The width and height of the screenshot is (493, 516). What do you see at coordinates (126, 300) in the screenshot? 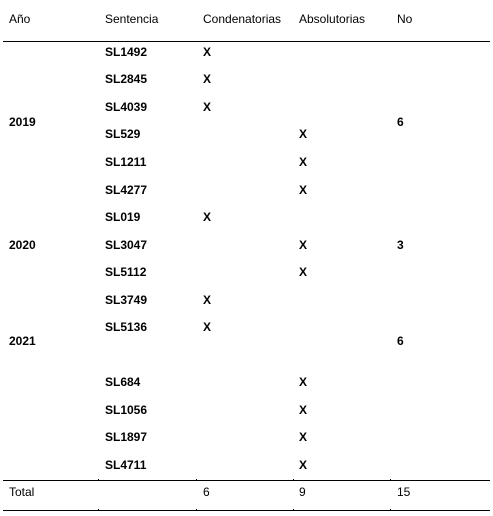
I see `sentencia-cell: SL3749` at bounding box center [126, 300].